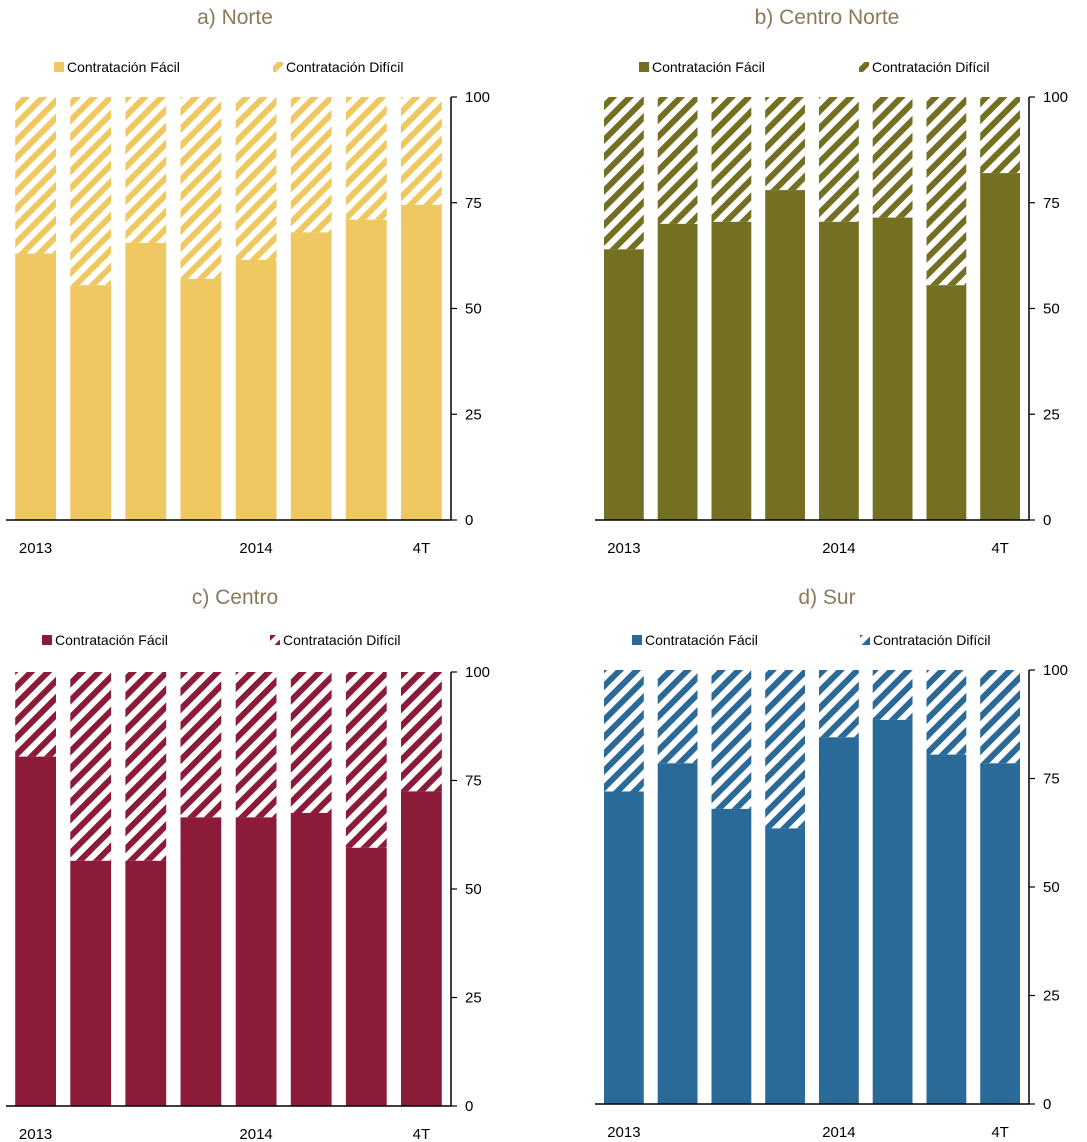  Describe the element at coordinates (235, 597) in the screenshot. I see `panel-title: c) Centro` at that location.